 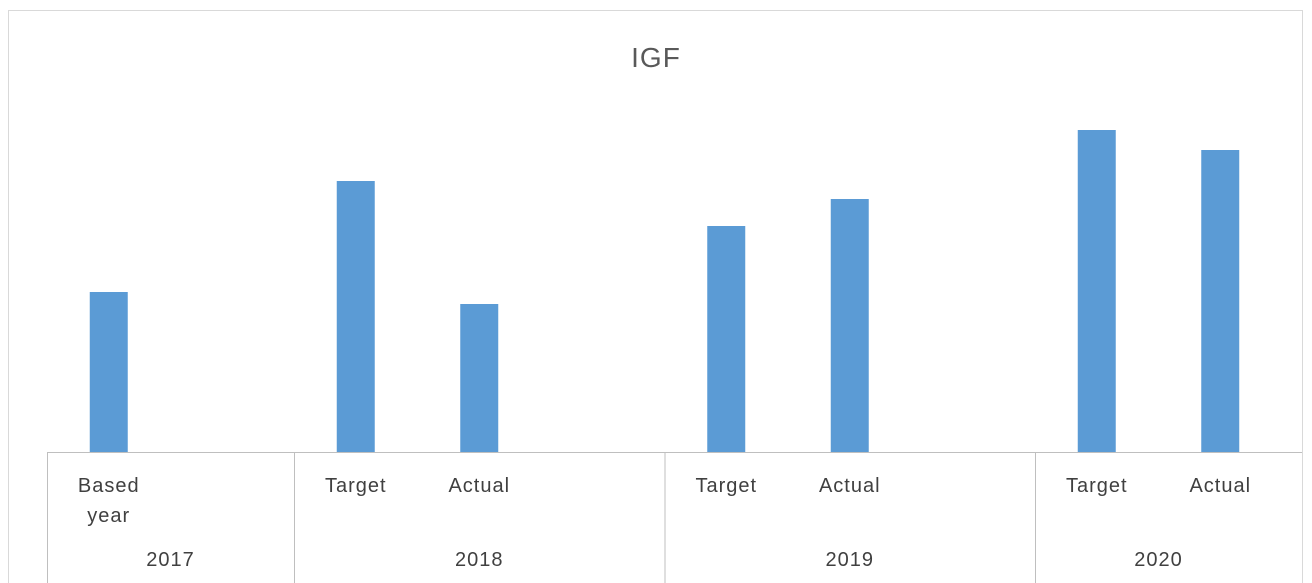 I want to click on group-label: 2020, so click(x=1158, y=560).